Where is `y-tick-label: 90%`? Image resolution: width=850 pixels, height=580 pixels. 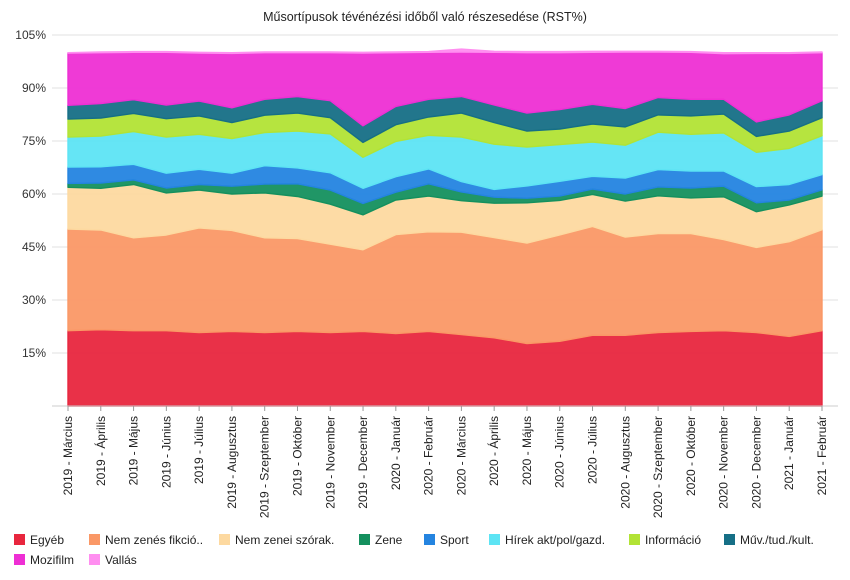
y-tick-label: 90% is located at coordinates (34, 88).